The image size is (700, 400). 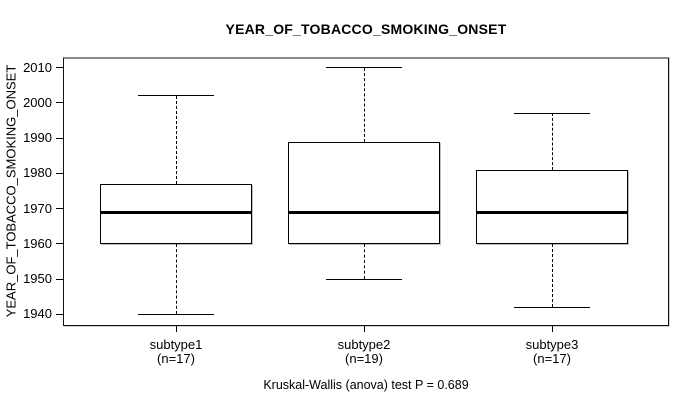 I want to click on y-axis-tick-label: 1960, so click(x=37, y=243).